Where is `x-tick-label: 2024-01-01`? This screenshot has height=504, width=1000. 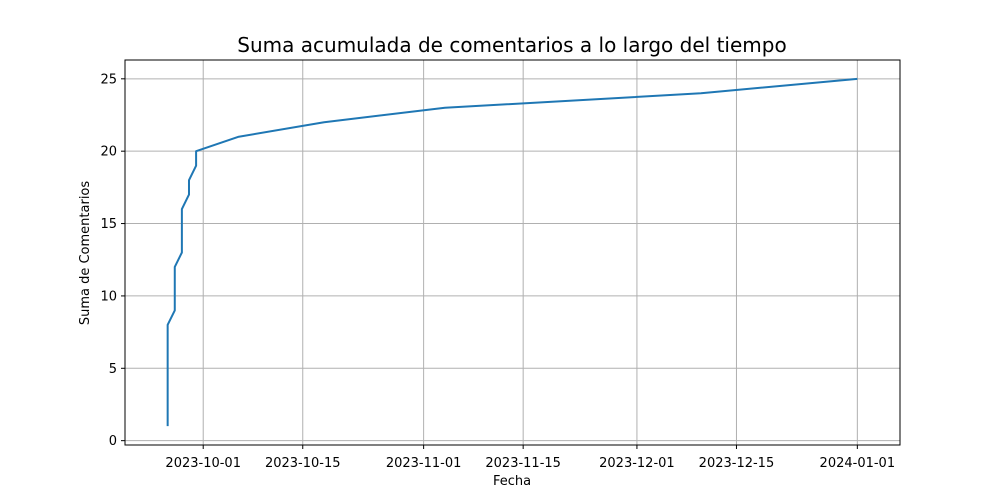
x-tick-label: 2024-01-01 is located at coordinates (858, 463).